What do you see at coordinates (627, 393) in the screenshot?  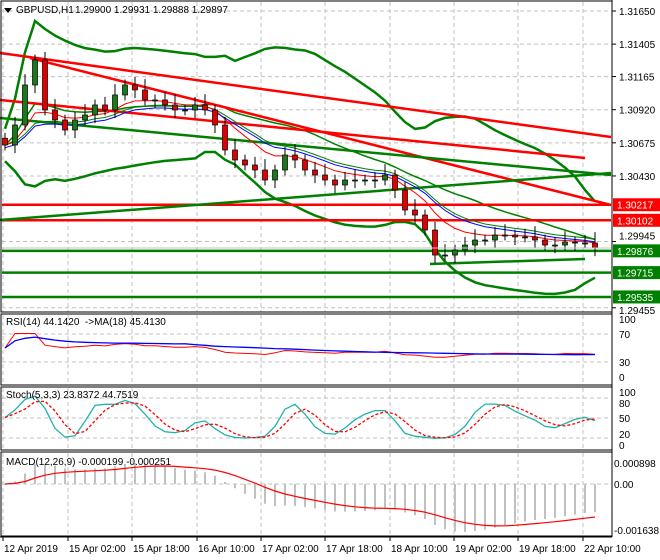 I see `stoch-tick-label: 100` at bounding box center [627, 393].